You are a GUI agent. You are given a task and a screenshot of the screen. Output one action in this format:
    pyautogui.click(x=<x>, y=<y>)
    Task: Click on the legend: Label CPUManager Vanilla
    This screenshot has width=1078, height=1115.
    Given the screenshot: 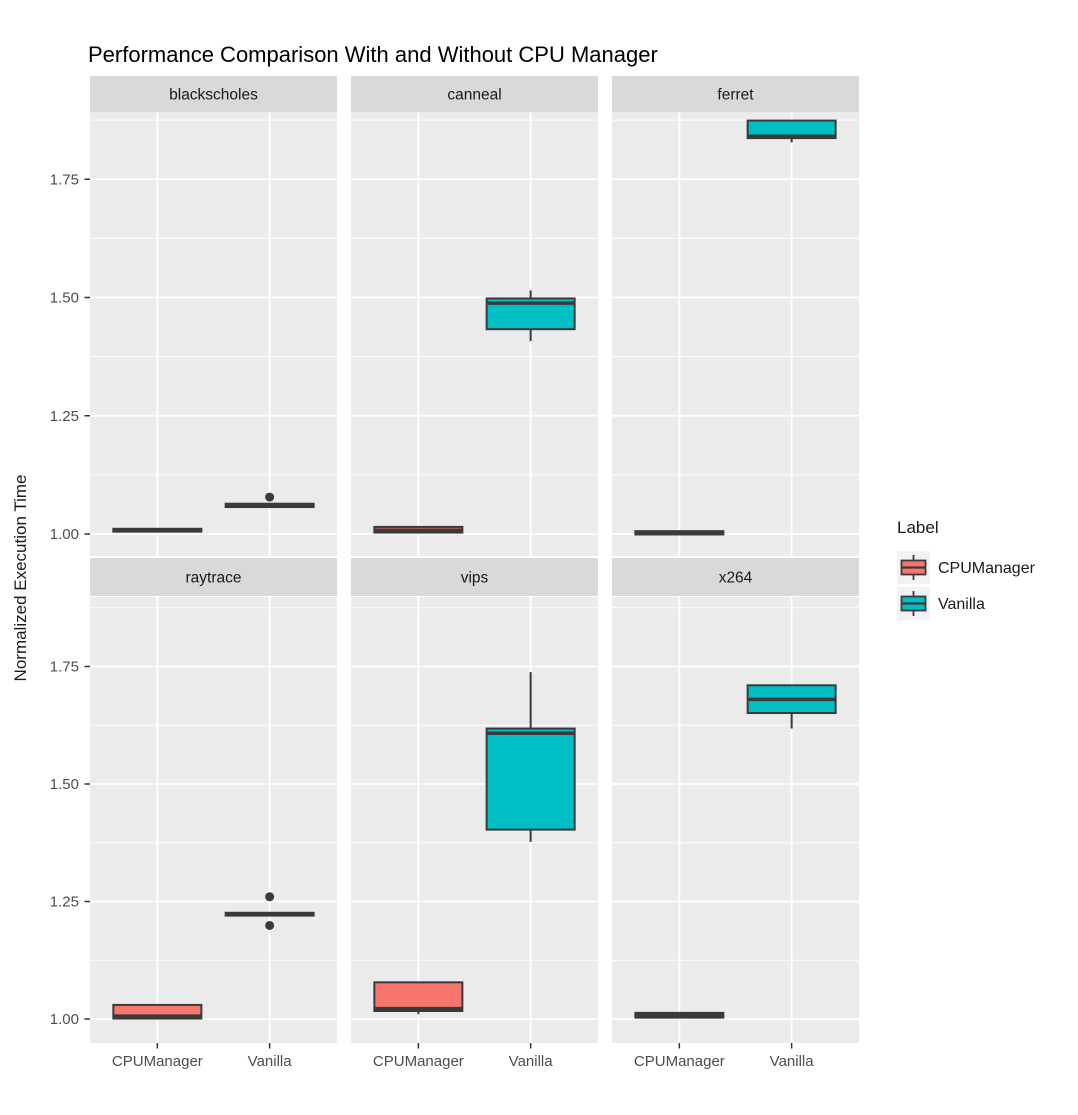 What is the action you would take?
    pyautogui.click(x=966, y=569)
    